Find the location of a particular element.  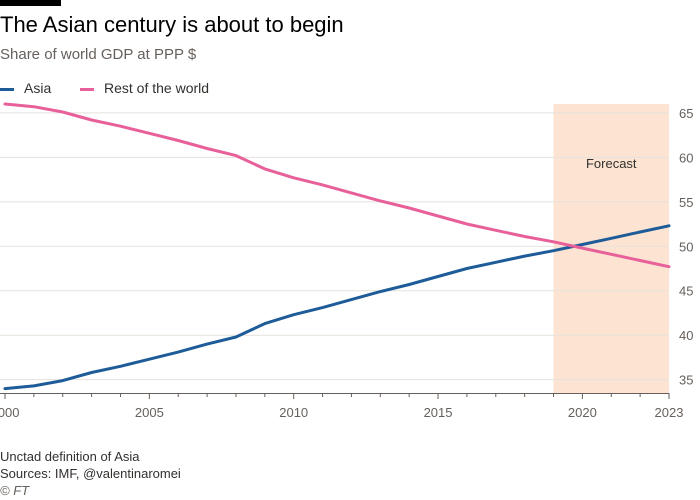

legend-label-asia: Asia is located at coordinates (38, 88).